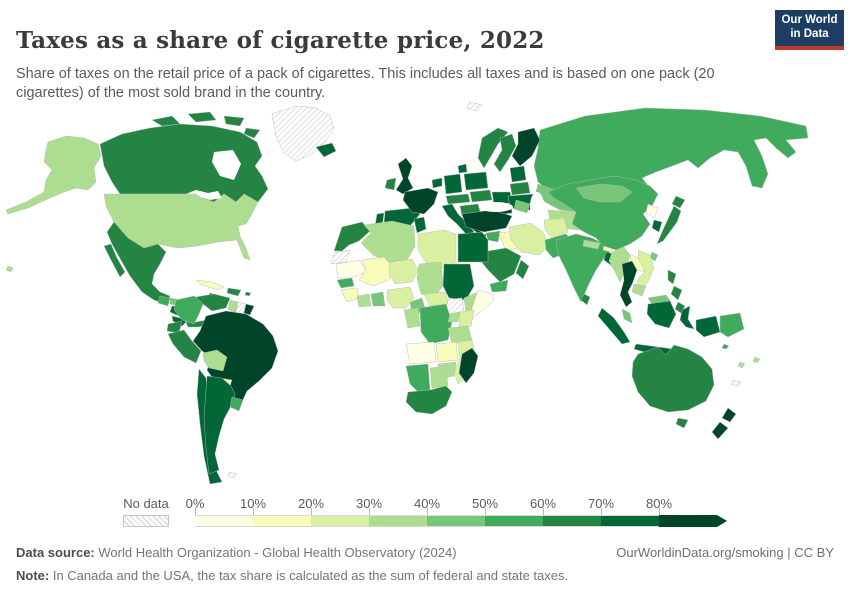  I want to click on country-myanmar, so click(619, 264).